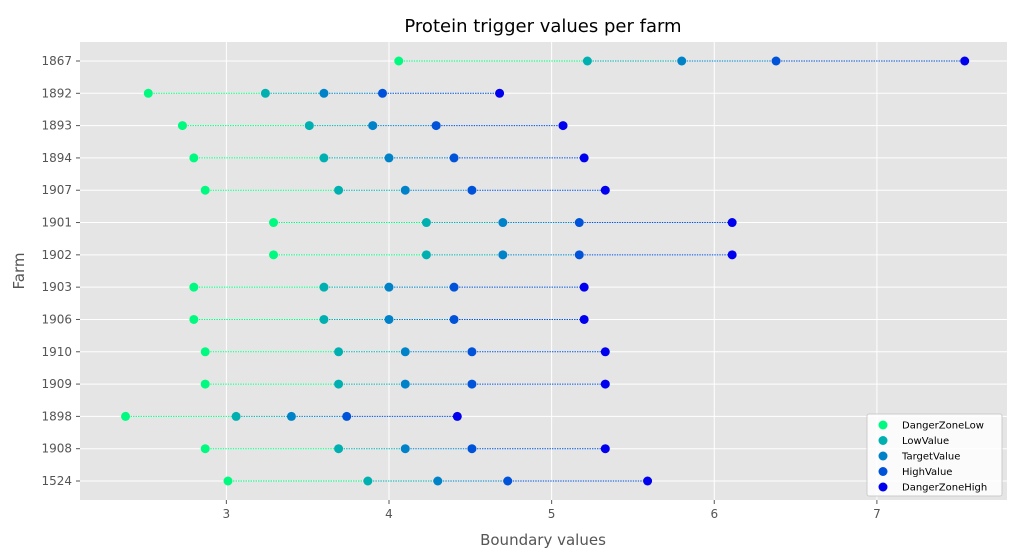 The image size is (1024, 560). Describe the element at coordinates (56, 449) in the screenshot. I see `y-tick-label: 1908` at that location.